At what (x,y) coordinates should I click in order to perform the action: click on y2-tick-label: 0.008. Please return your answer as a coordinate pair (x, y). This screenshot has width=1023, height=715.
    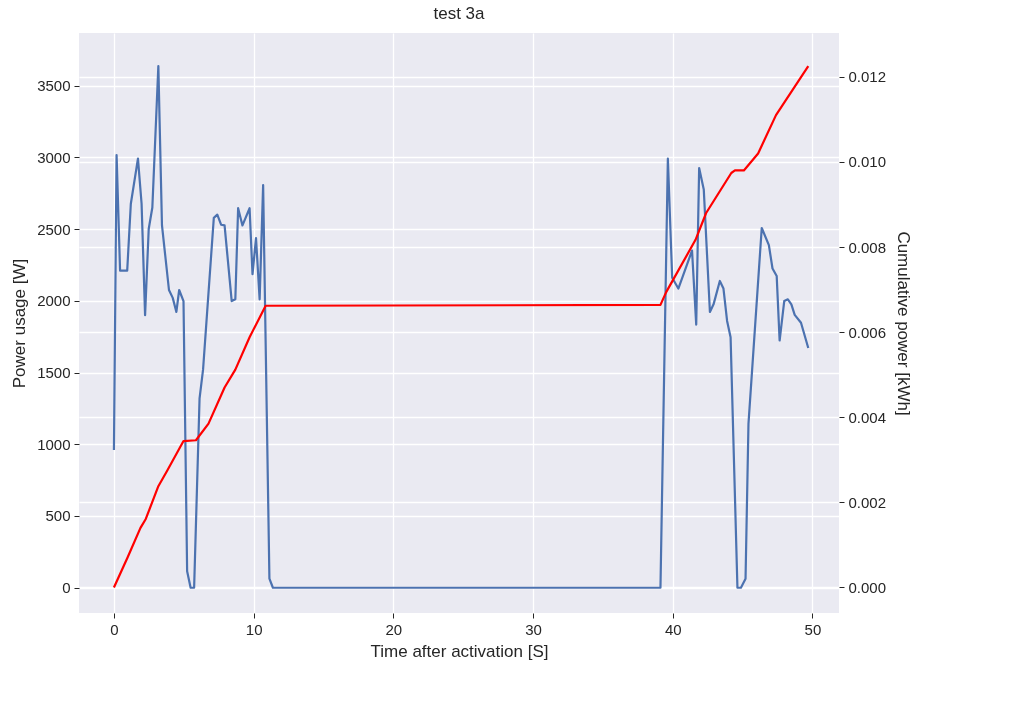
    Looking at the image, I should click on (867, 247).